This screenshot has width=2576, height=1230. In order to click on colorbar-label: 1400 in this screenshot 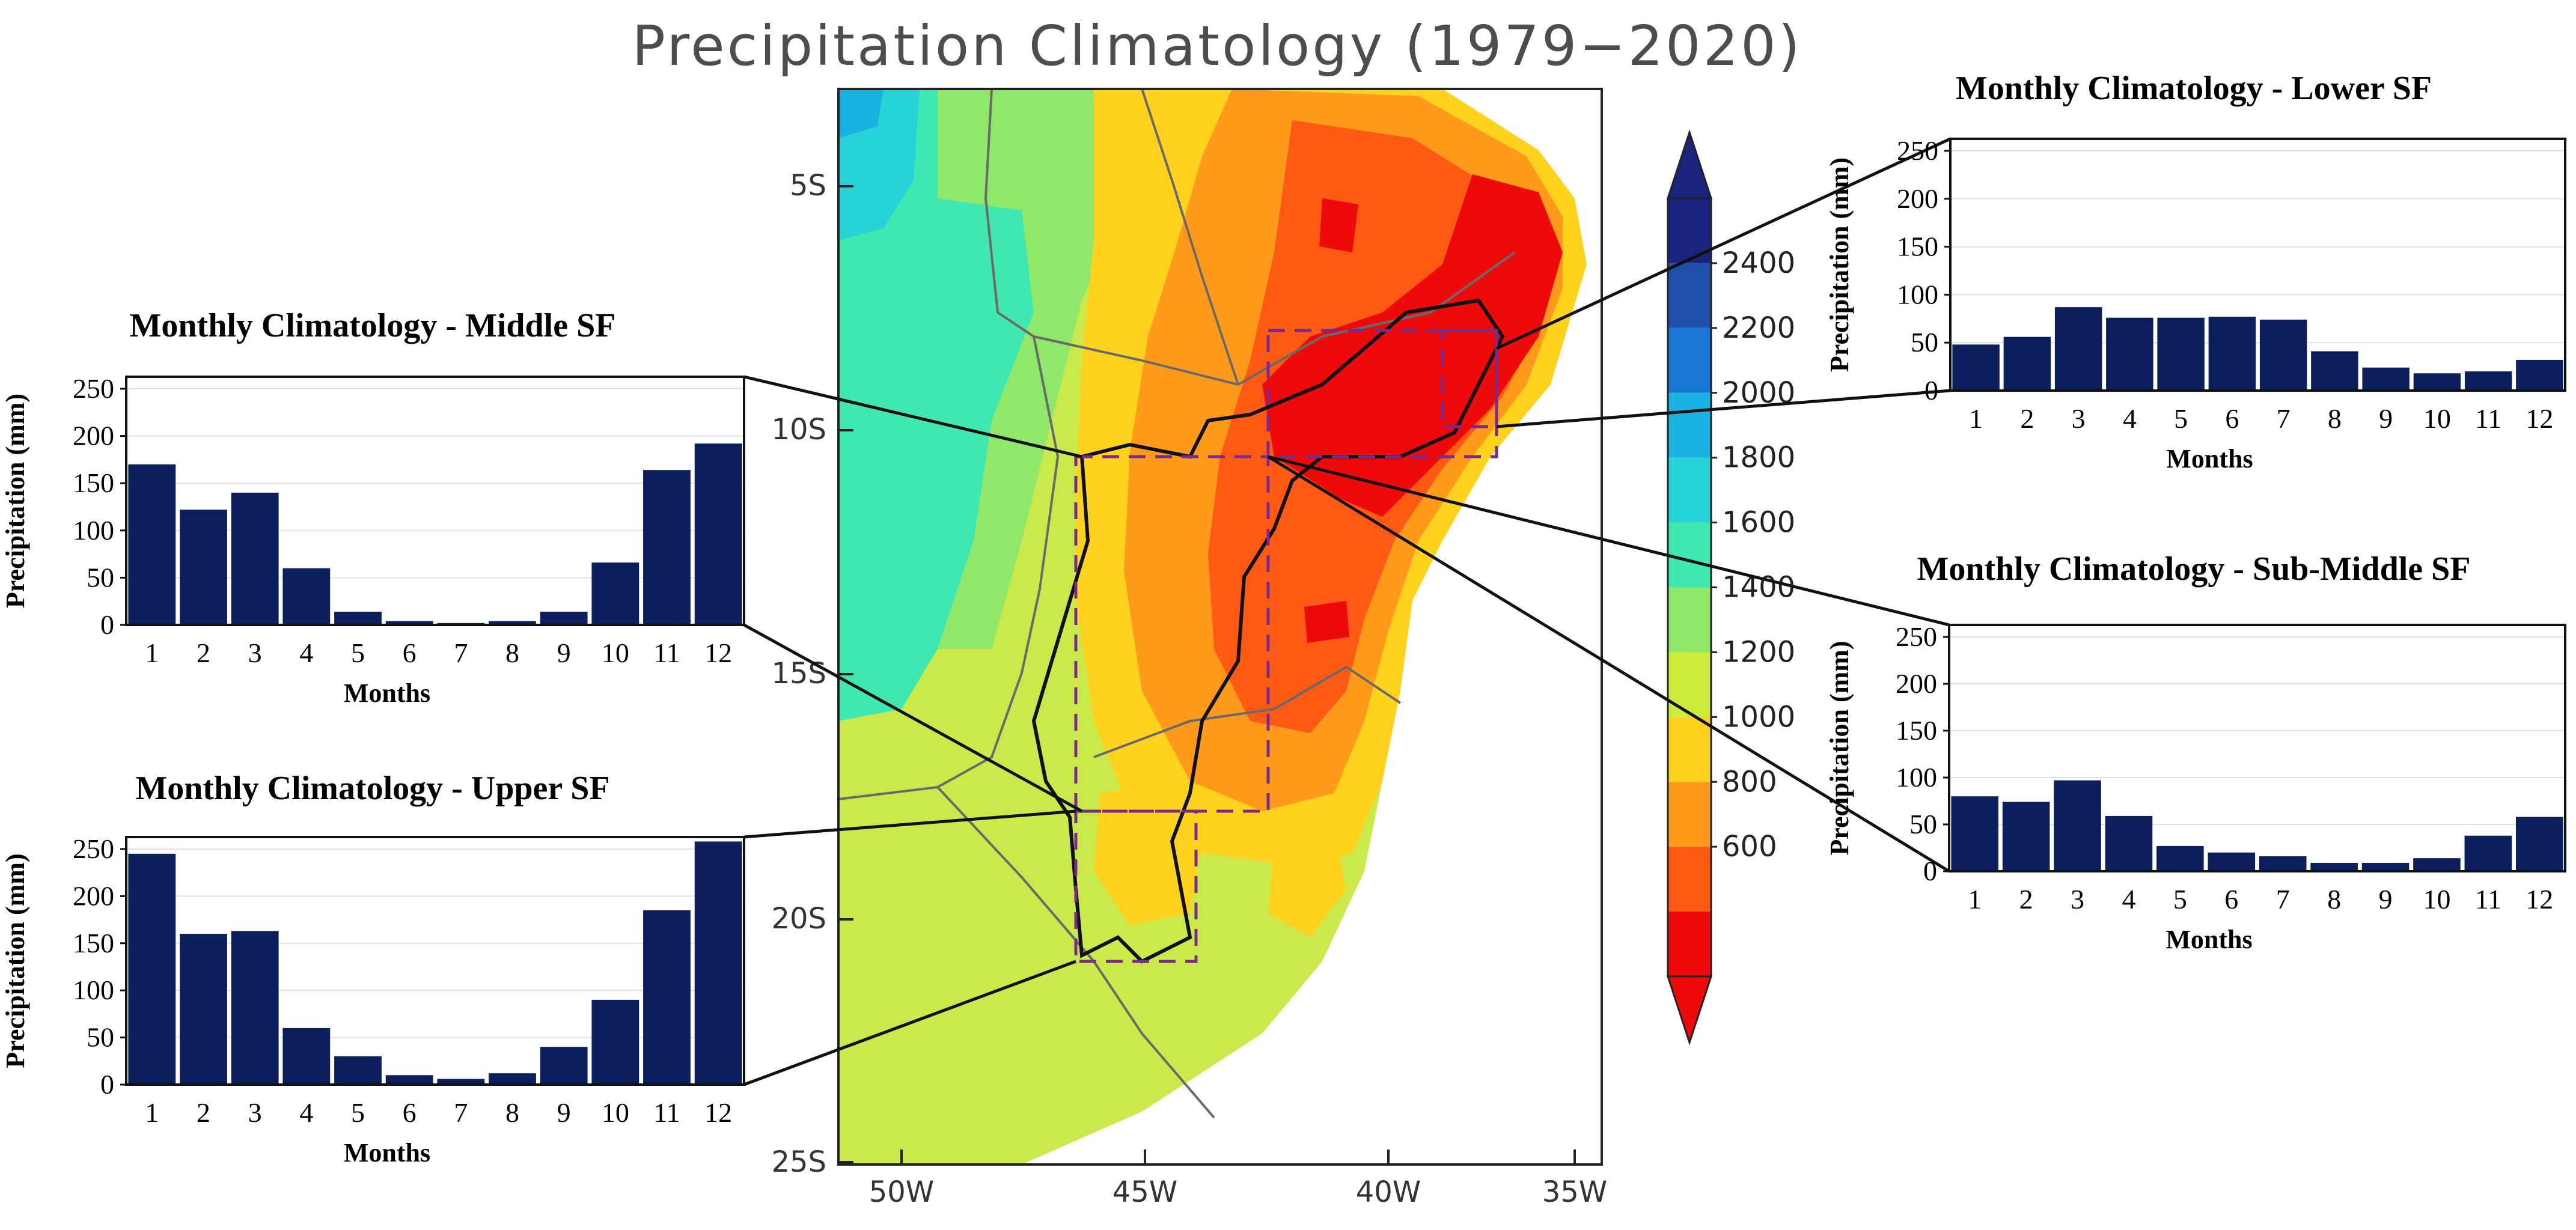, I will do `click(1758, 587)`.